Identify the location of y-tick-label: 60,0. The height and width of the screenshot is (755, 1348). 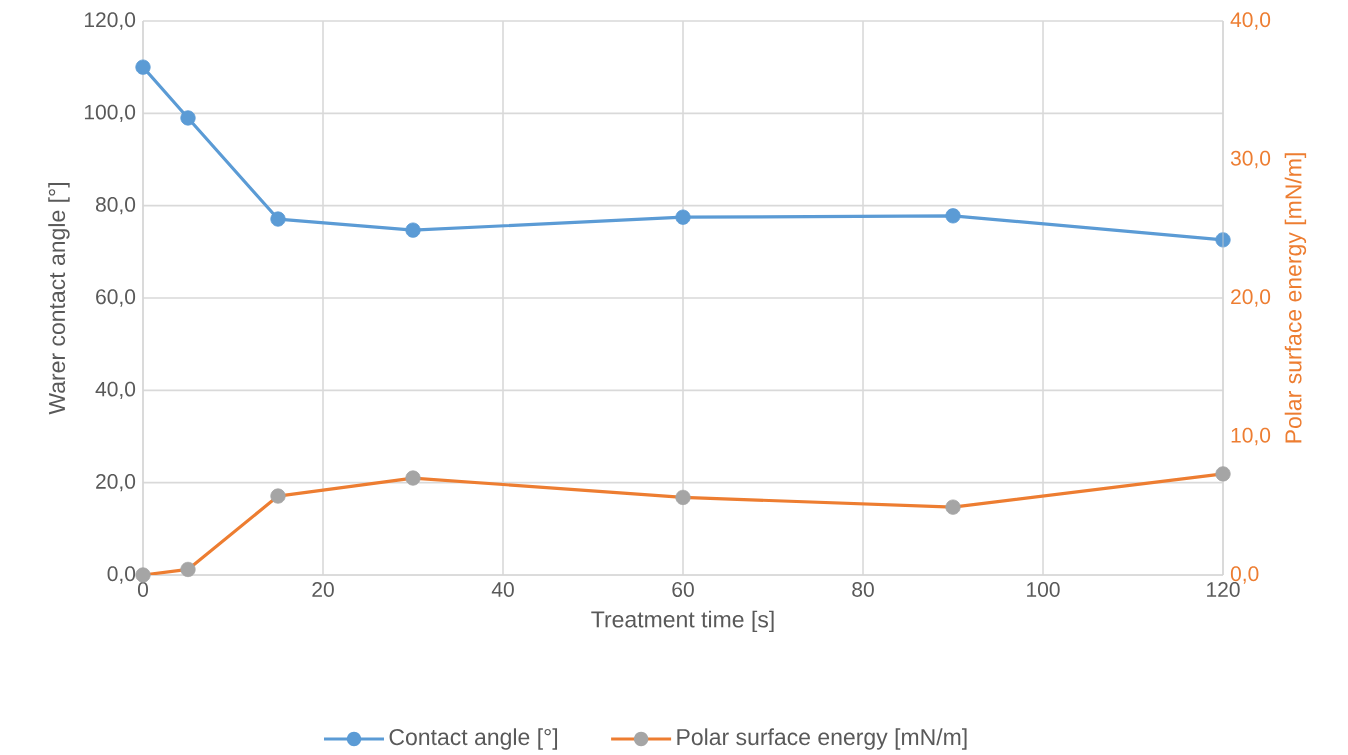
(116, 298).